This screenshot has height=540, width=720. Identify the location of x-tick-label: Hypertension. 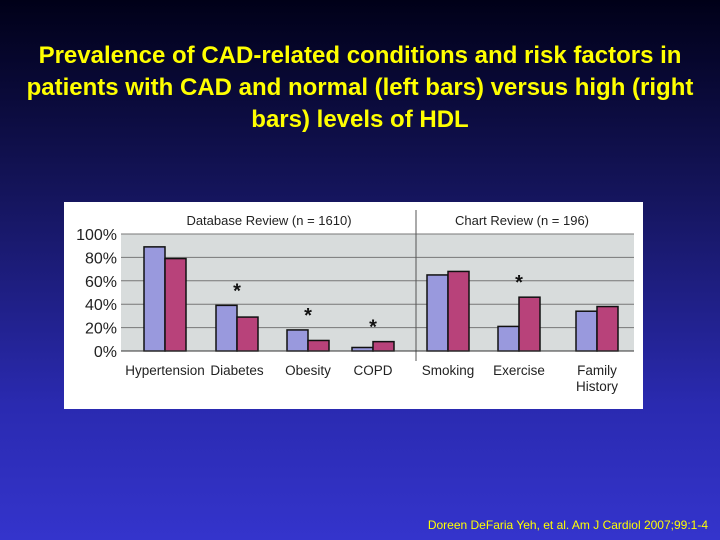
(165, 370).